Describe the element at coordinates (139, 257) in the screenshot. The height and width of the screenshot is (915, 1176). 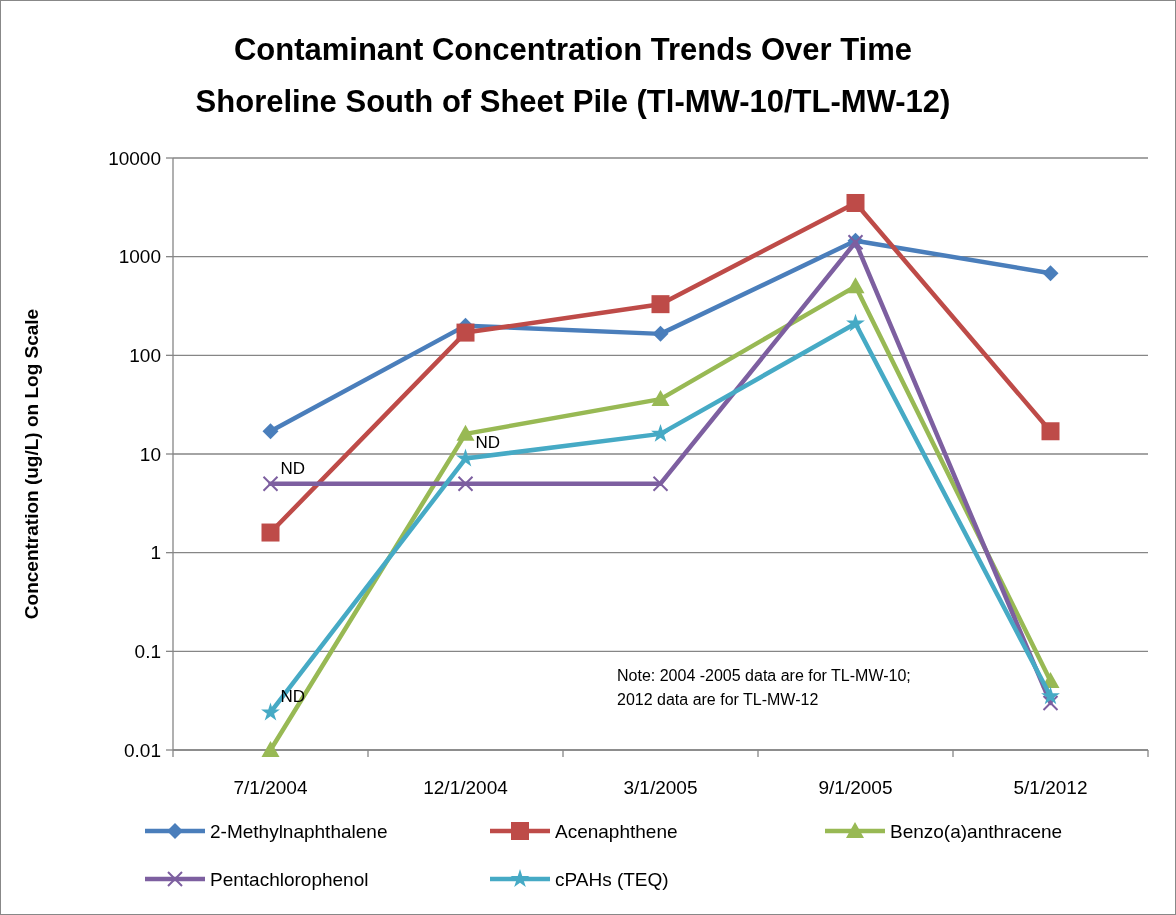
I see `y-tick-label: 1000` at that location.